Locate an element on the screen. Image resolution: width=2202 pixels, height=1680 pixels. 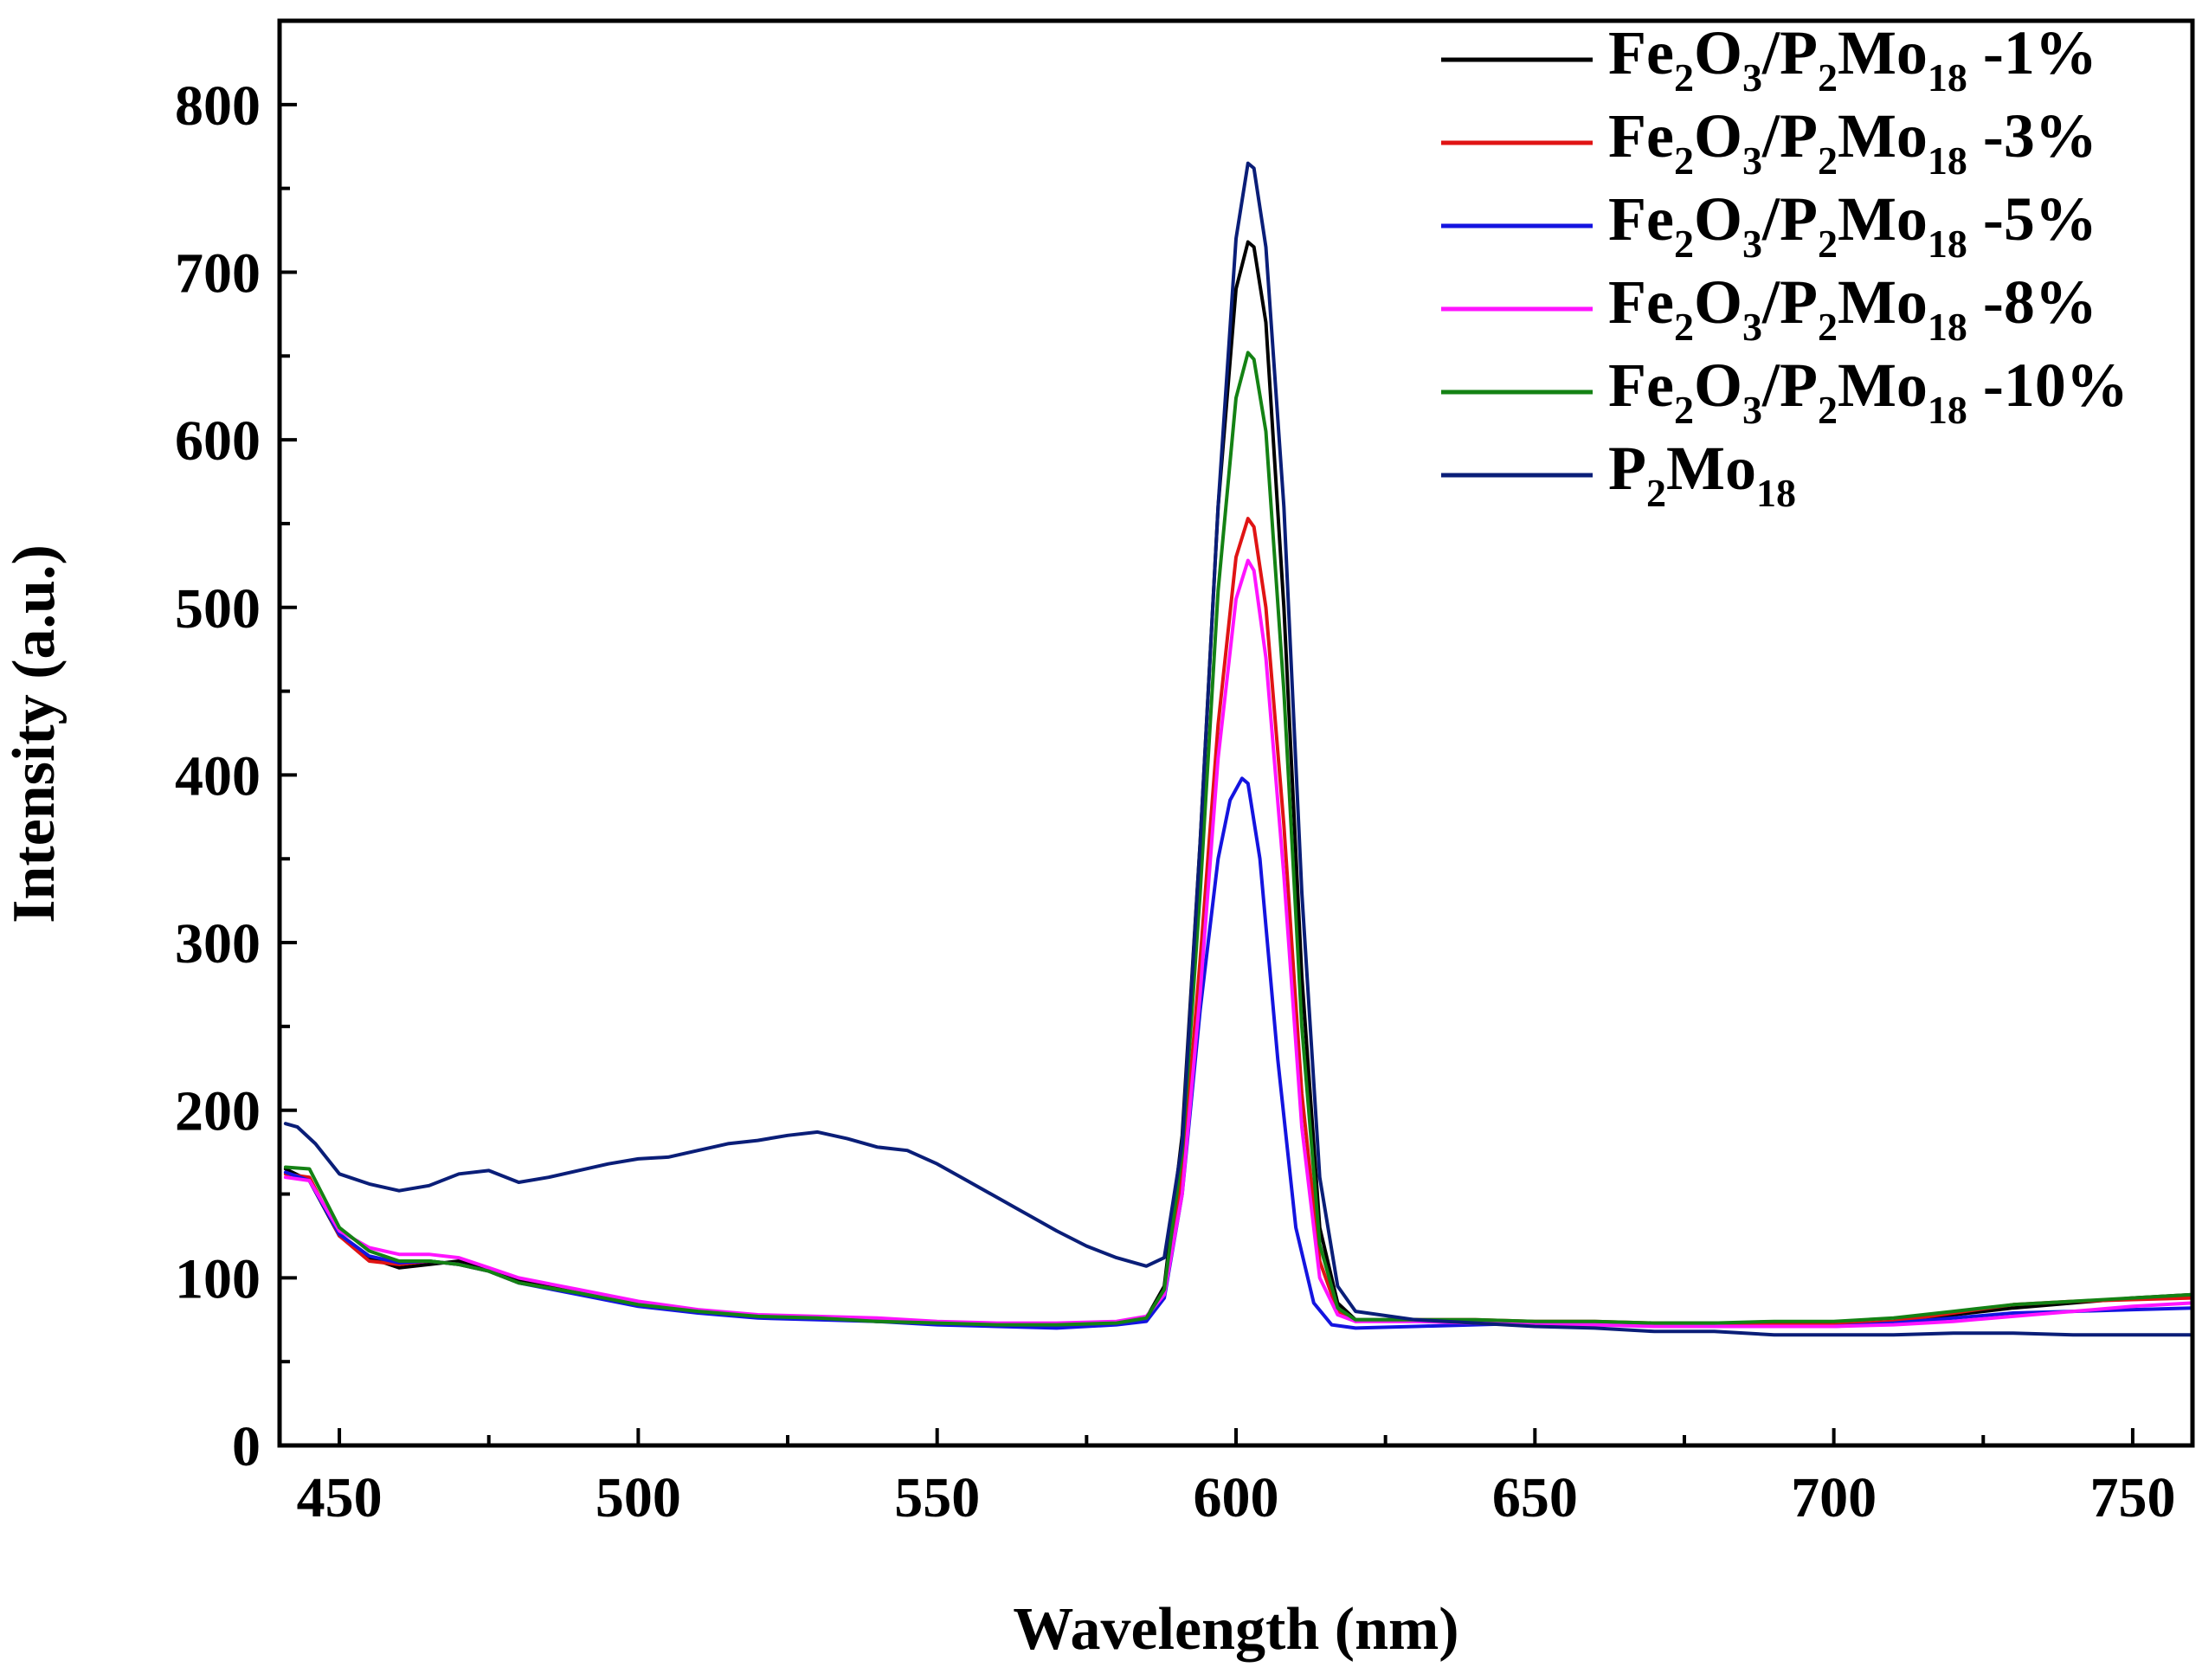
legend-label-4: Fe2O3/P2Mo18 -8% is located at coordinates (1852, 308).